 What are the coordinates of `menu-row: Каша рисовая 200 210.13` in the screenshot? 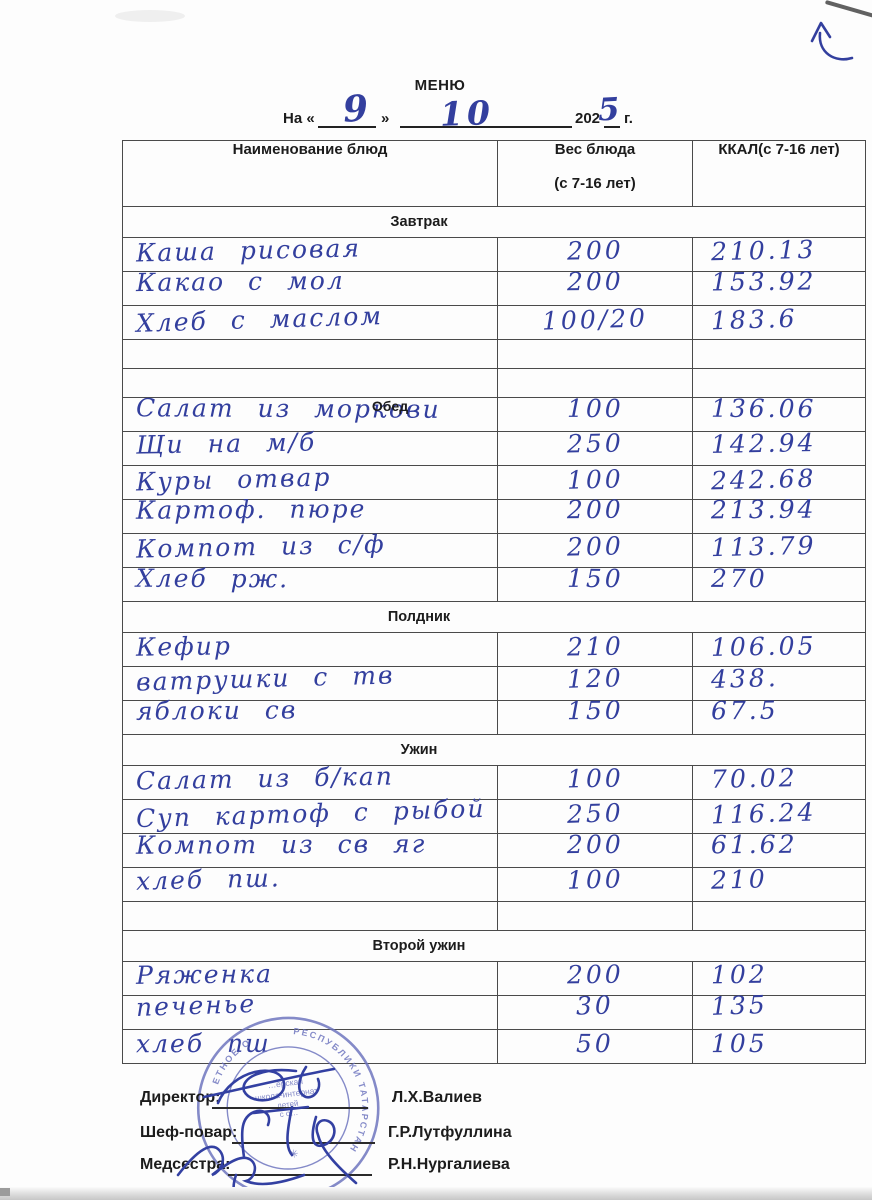 It's located at (494, 252).